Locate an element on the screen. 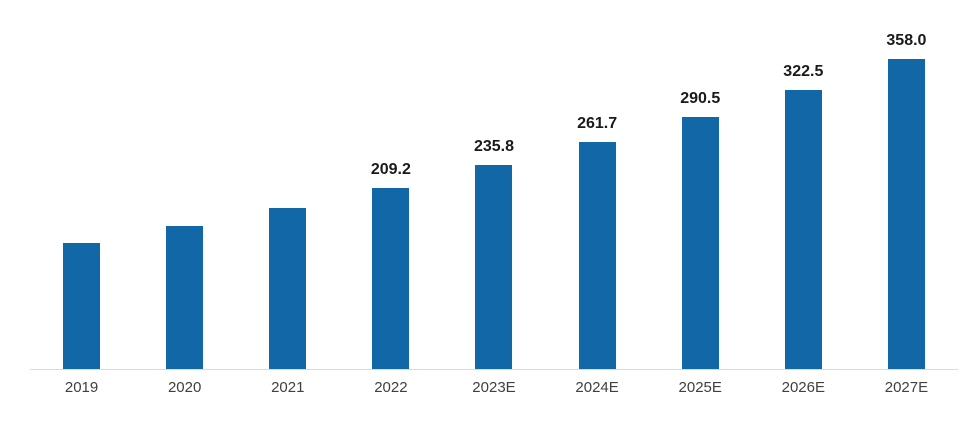 The width and height of the screenshot is (971, 422). bar-2023E is located at coordinates (494, 266).